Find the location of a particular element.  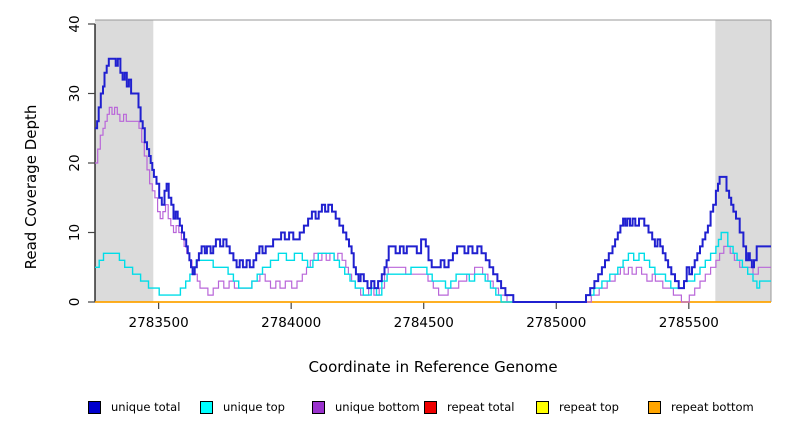

legend-item-unique-bottom: unique bottom is located at coordinates (366, 407).